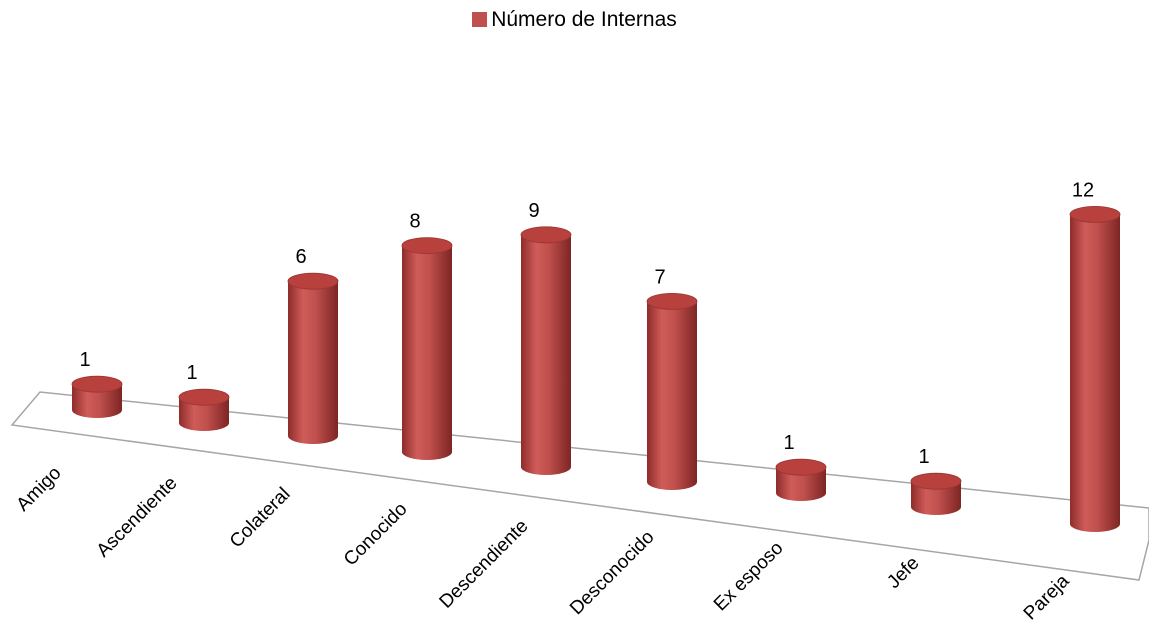 The image size is (1149, 632). I want to click on data-label: 8, so click(414, 222).